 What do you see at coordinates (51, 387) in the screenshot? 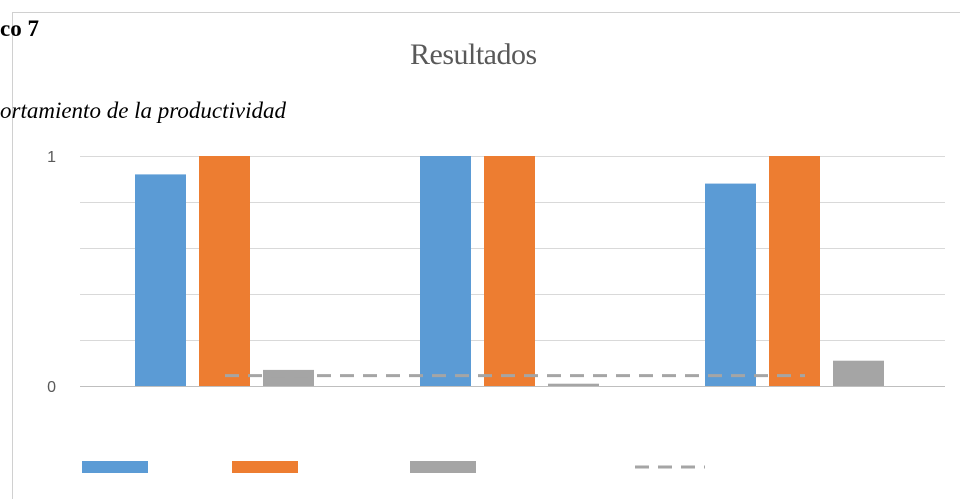
I see `y-tick-label: 0` at bounding box center [51, 387].